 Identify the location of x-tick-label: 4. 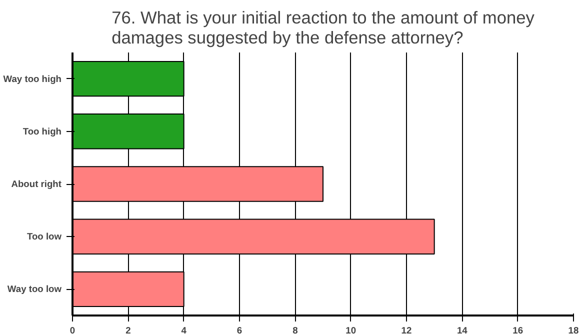
(184, 331).